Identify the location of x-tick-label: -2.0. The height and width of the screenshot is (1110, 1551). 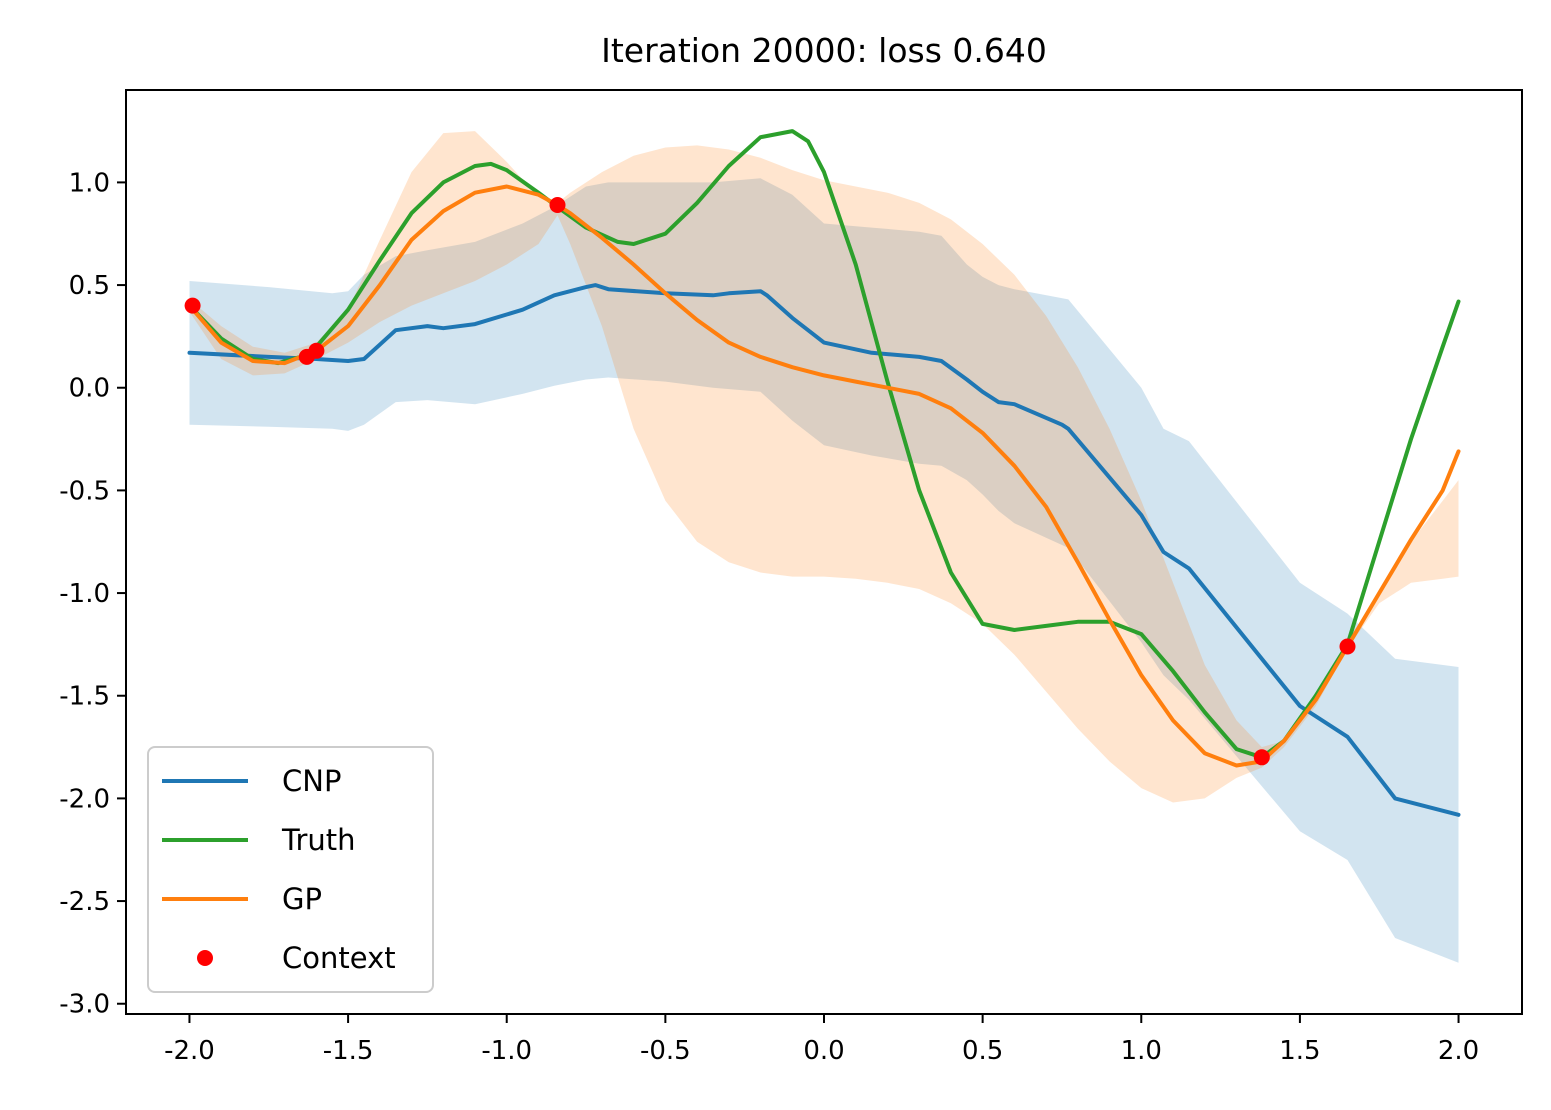
(189, 1051).